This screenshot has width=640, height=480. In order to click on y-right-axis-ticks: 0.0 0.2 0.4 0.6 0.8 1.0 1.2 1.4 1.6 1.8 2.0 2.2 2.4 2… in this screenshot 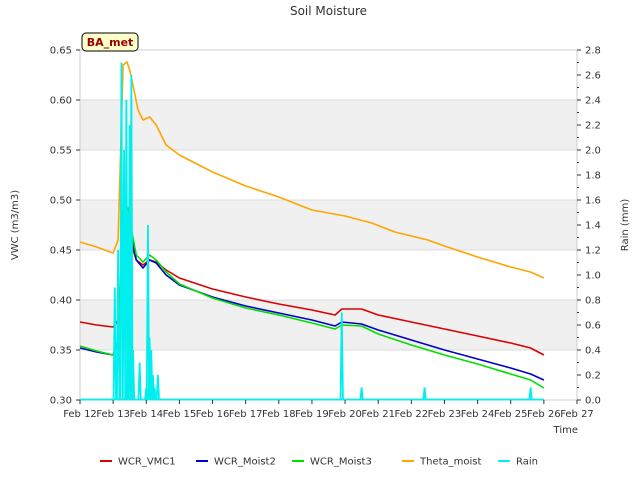, I will do `click(589, 226)`.